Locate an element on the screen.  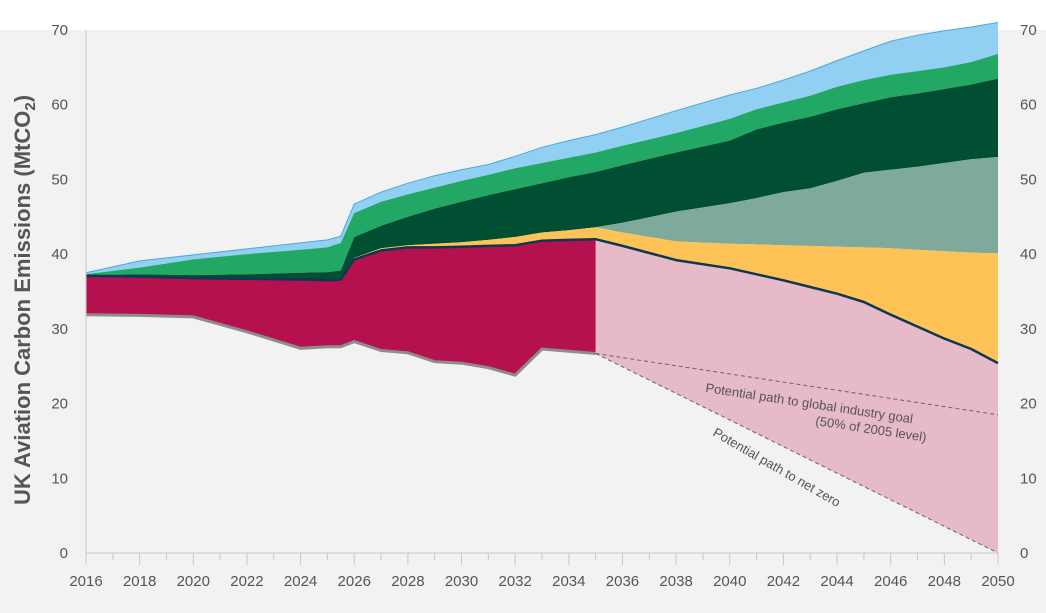
x-tick-label: 2022 is located at coordinates (246, 581).